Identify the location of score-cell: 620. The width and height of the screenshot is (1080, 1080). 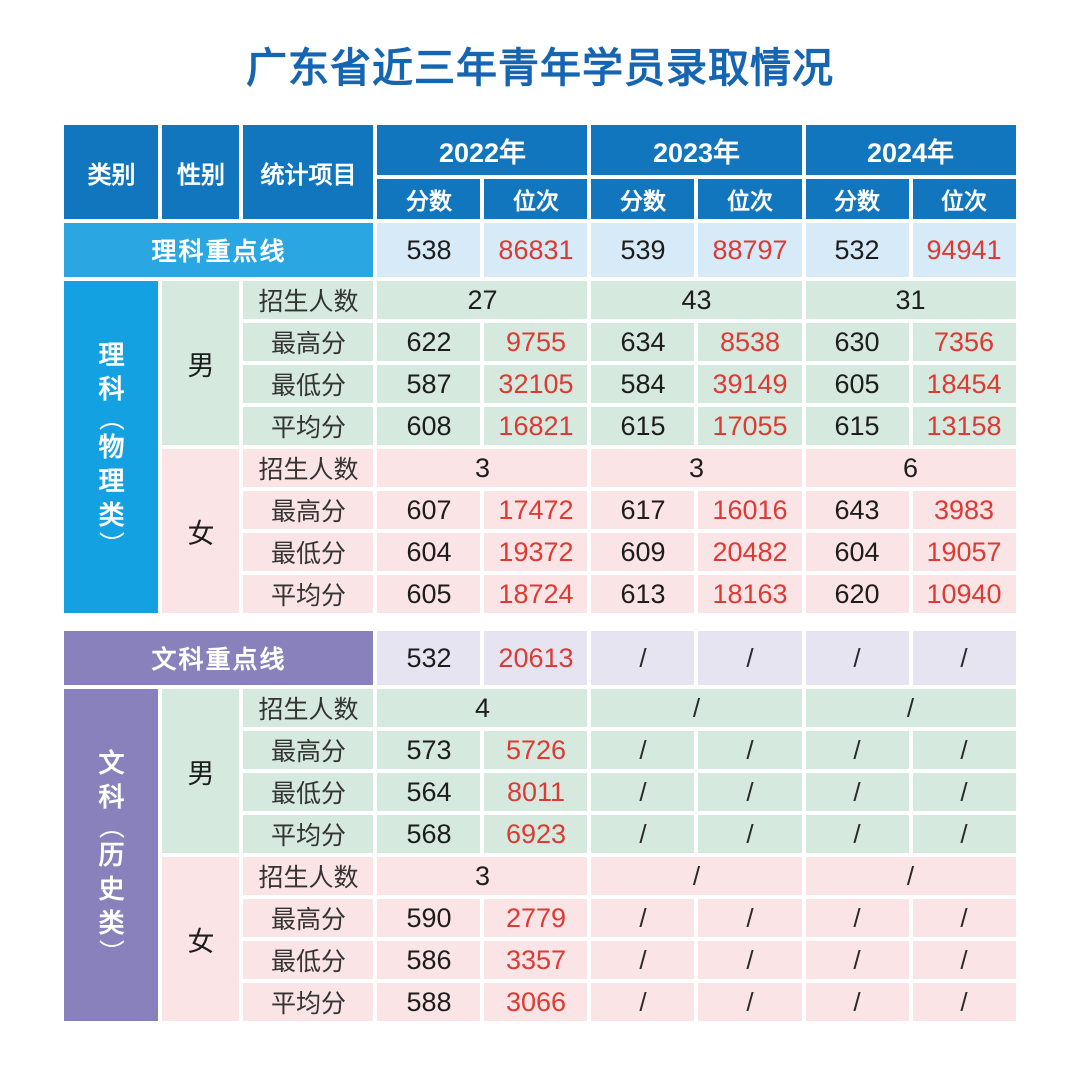
(857, 594).